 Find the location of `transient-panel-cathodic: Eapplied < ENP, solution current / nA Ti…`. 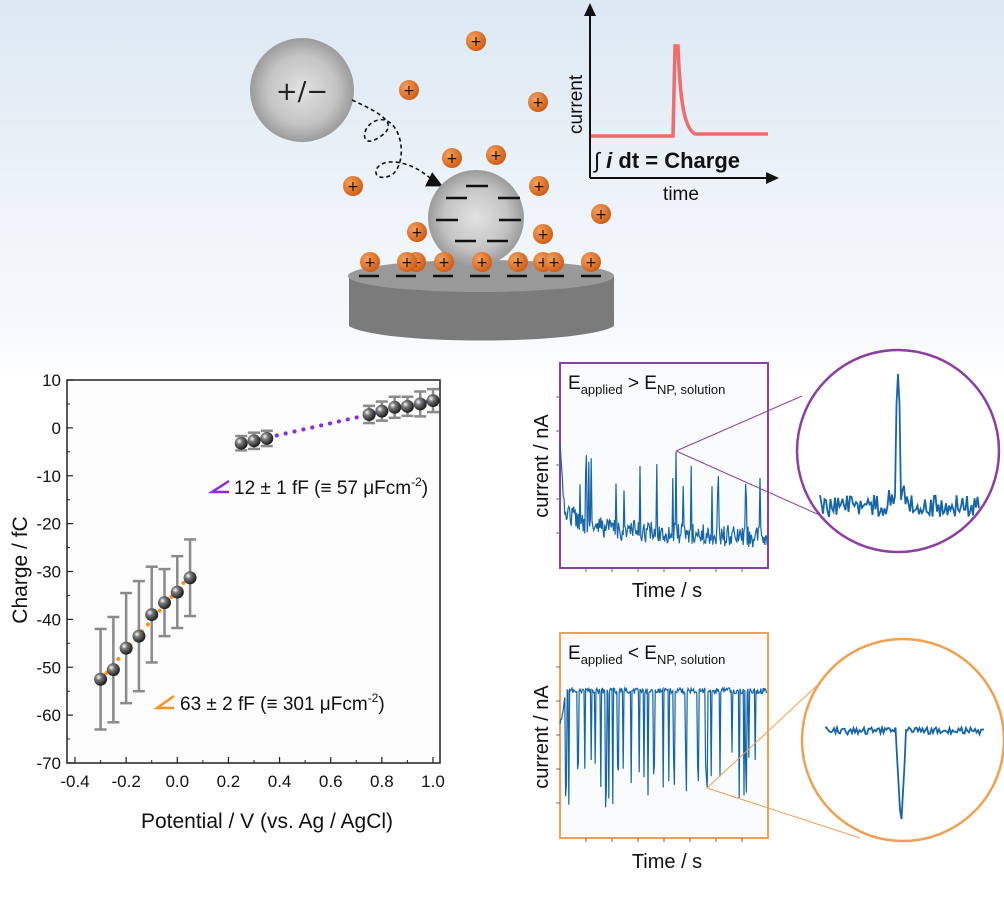

transient-panel-cathodic: Eapplied < ENP, solution current / nA Ti… is located at coordinates (767, 752).